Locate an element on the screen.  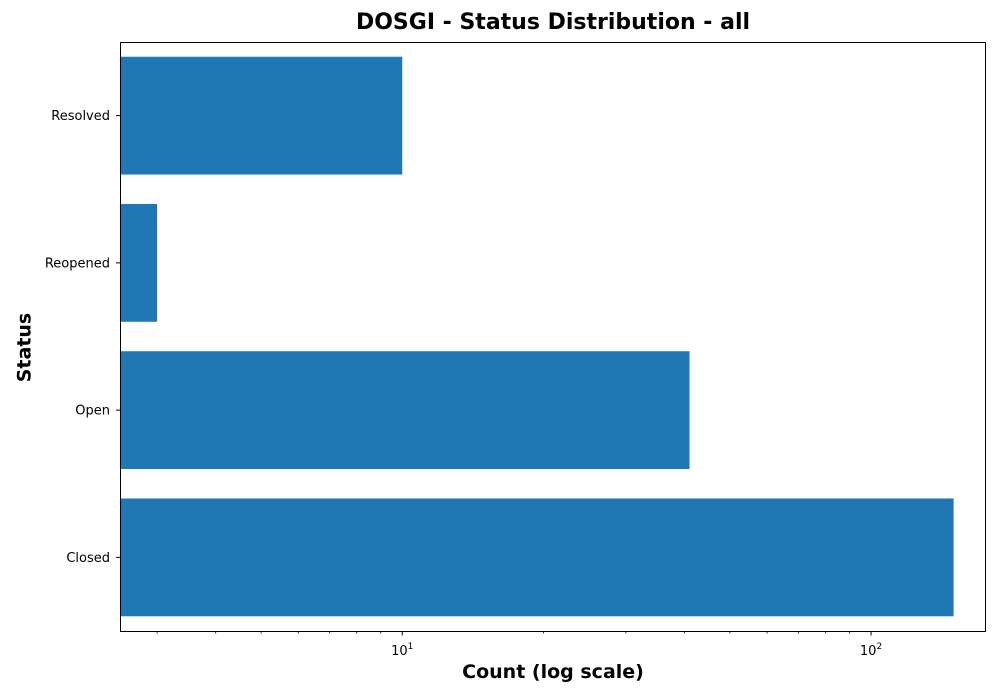
bar-reopened is located at coordinates (139, 262).